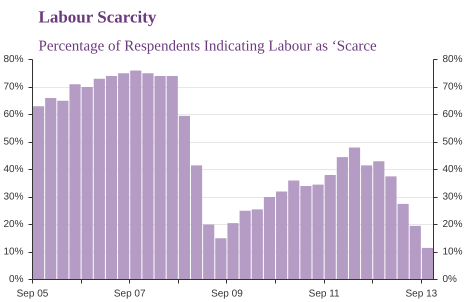  I want to click on y2-tick-label: 30%, so click(452, 197).